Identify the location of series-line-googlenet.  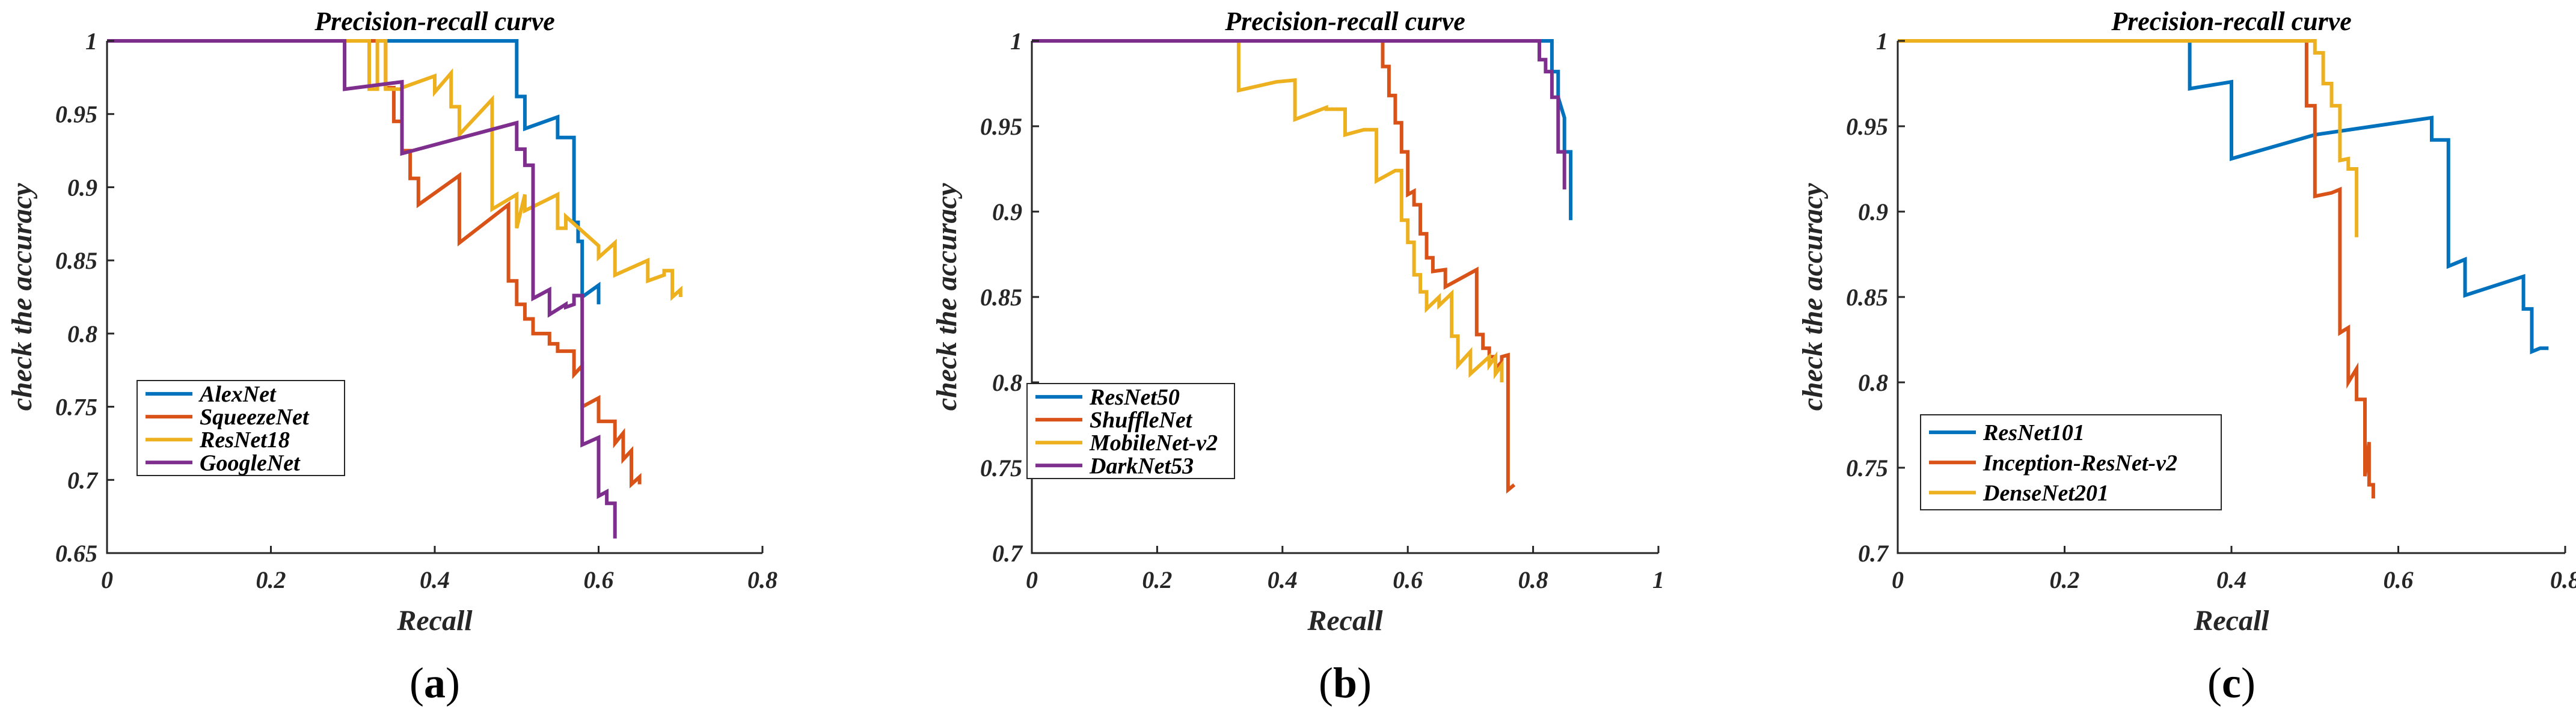
(362, 289).